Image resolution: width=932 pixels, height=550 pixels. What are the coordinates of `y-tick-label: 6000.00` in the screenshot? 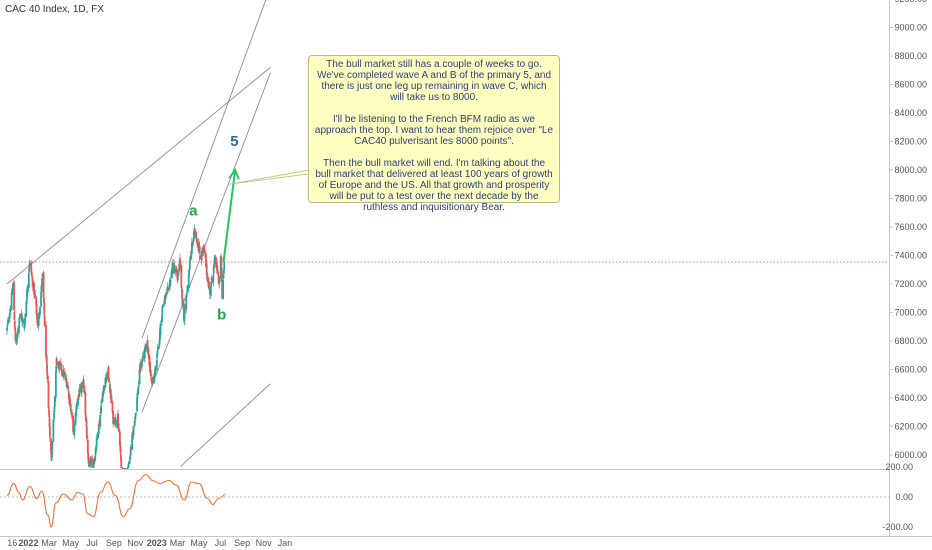 It's located at (910, 455).